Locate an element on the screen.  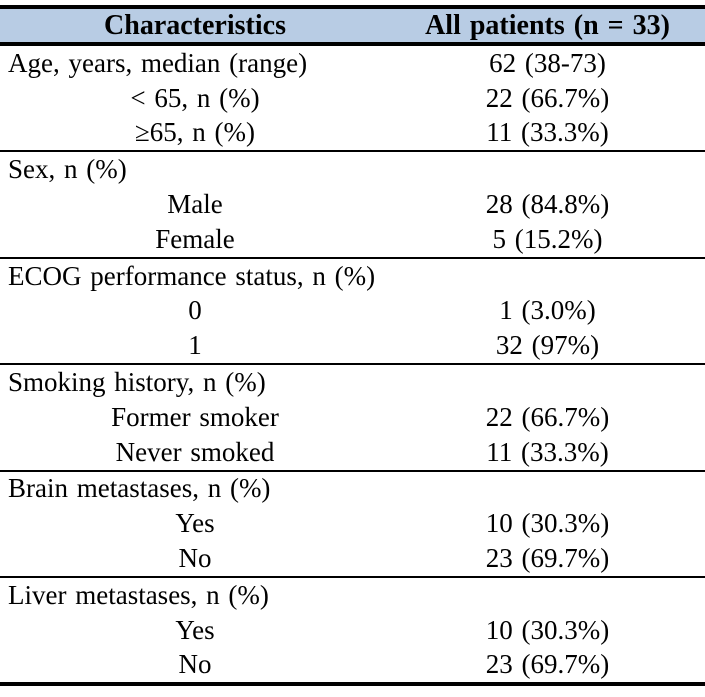
row-label: Never smoked is located at coordinates (195, 451).